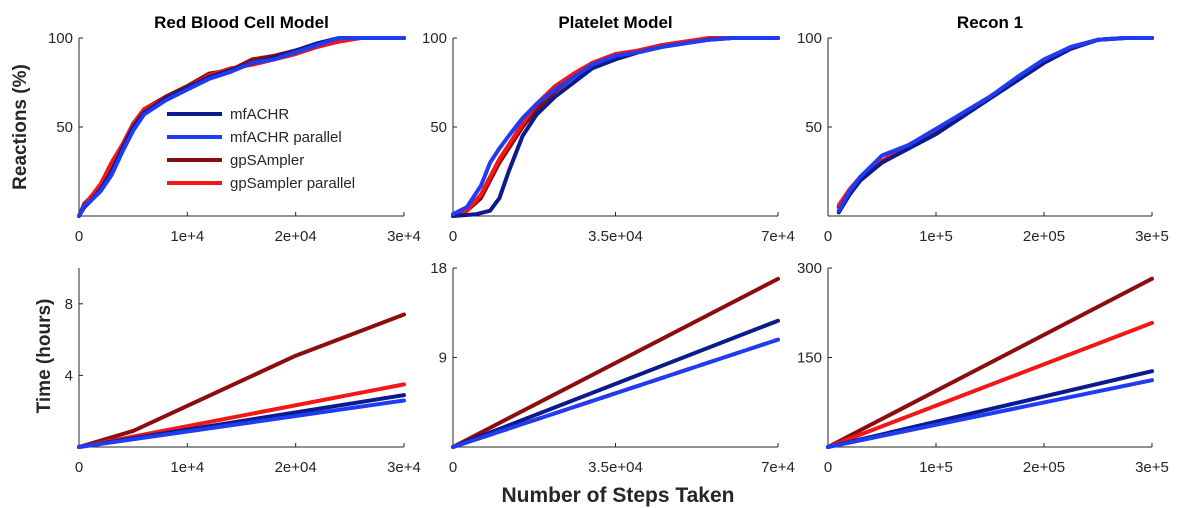 Image resolution: width=1177 pixels, height=508 pixels. Describe the element at coordinates (267, 160) in the screenshot. I see `legend-label: gpSAmpler` at that location.